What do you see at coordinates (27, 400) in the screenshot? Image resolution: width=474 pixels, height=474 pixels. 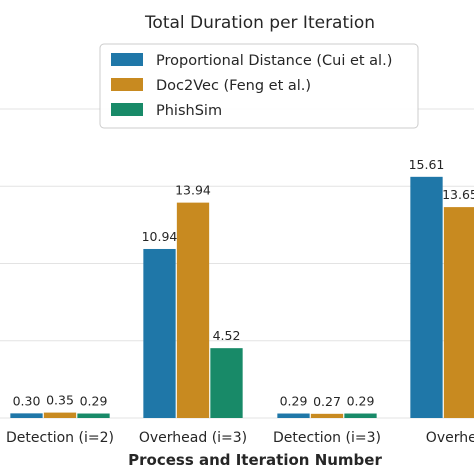 I see `data-label: 0.30` at bounding box center [27, 400].